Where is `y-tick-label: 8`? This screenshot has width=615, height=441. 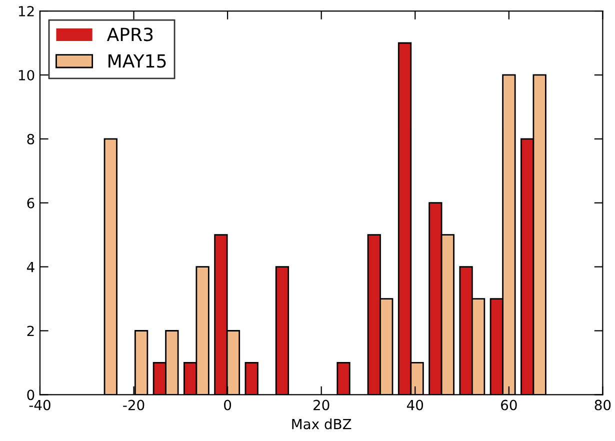
y-tick-label: 8 is located at coordinates (30, 139).